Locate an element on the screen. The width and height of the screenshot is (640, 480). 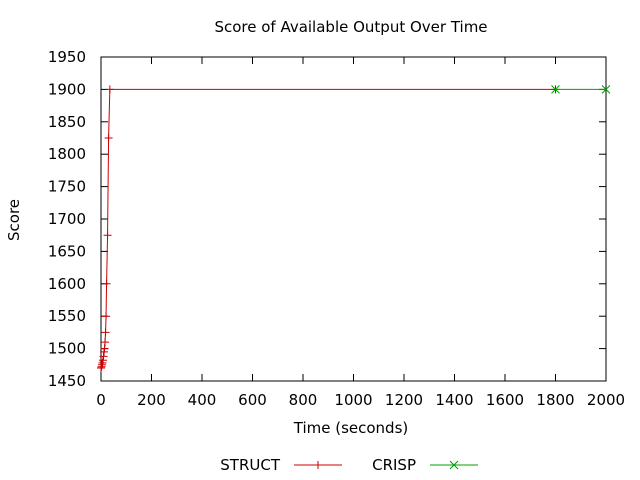
legend-marker-struct is located at coordinates (318, 465).